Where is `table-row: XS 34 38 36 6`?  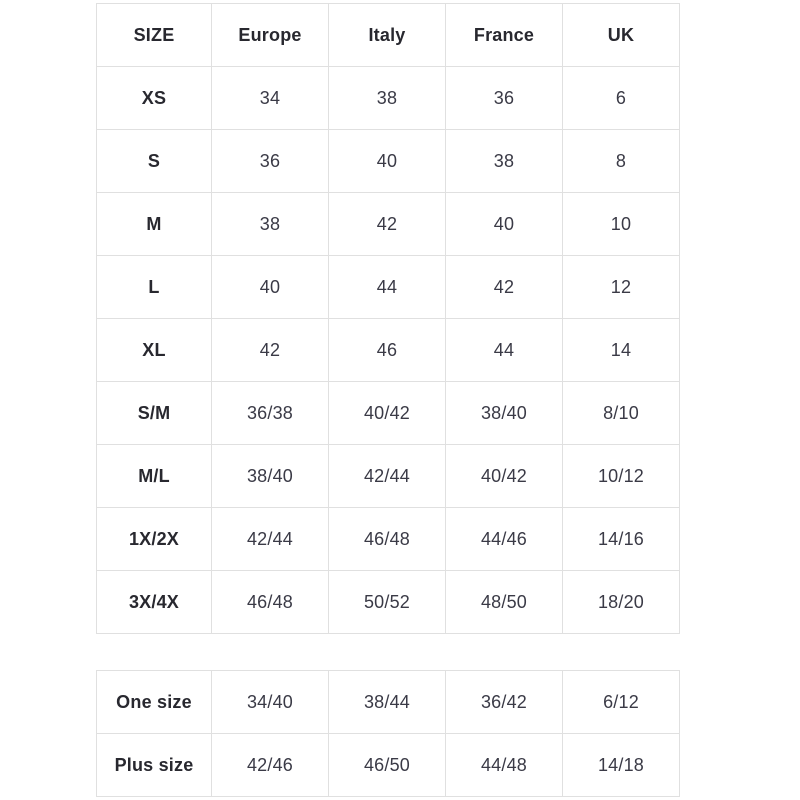 table-row: XS 34 38 36 6 is located at coordinates (388, 98).